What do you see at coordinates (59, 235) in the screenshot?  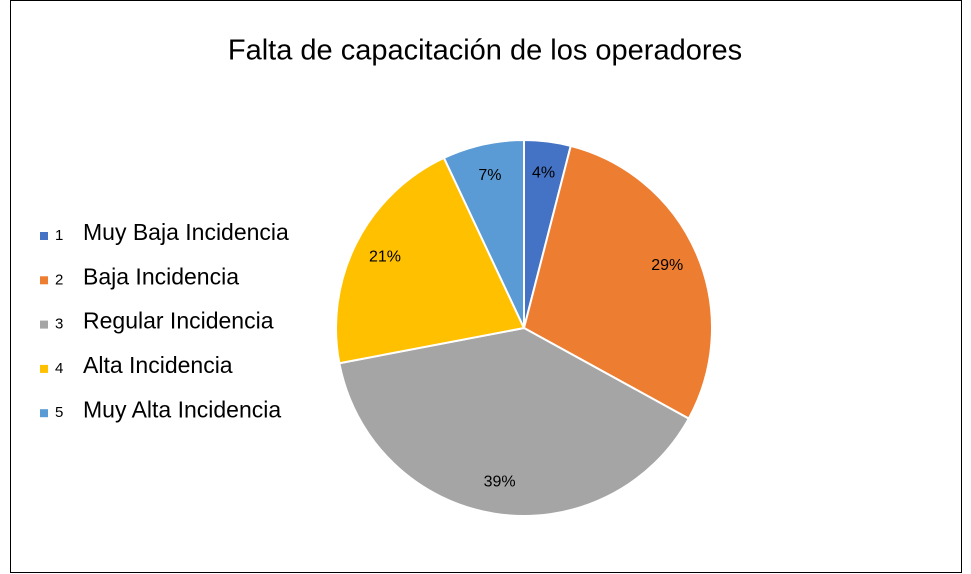 I see `legend-number: 1` at bounding box center [59, 235].